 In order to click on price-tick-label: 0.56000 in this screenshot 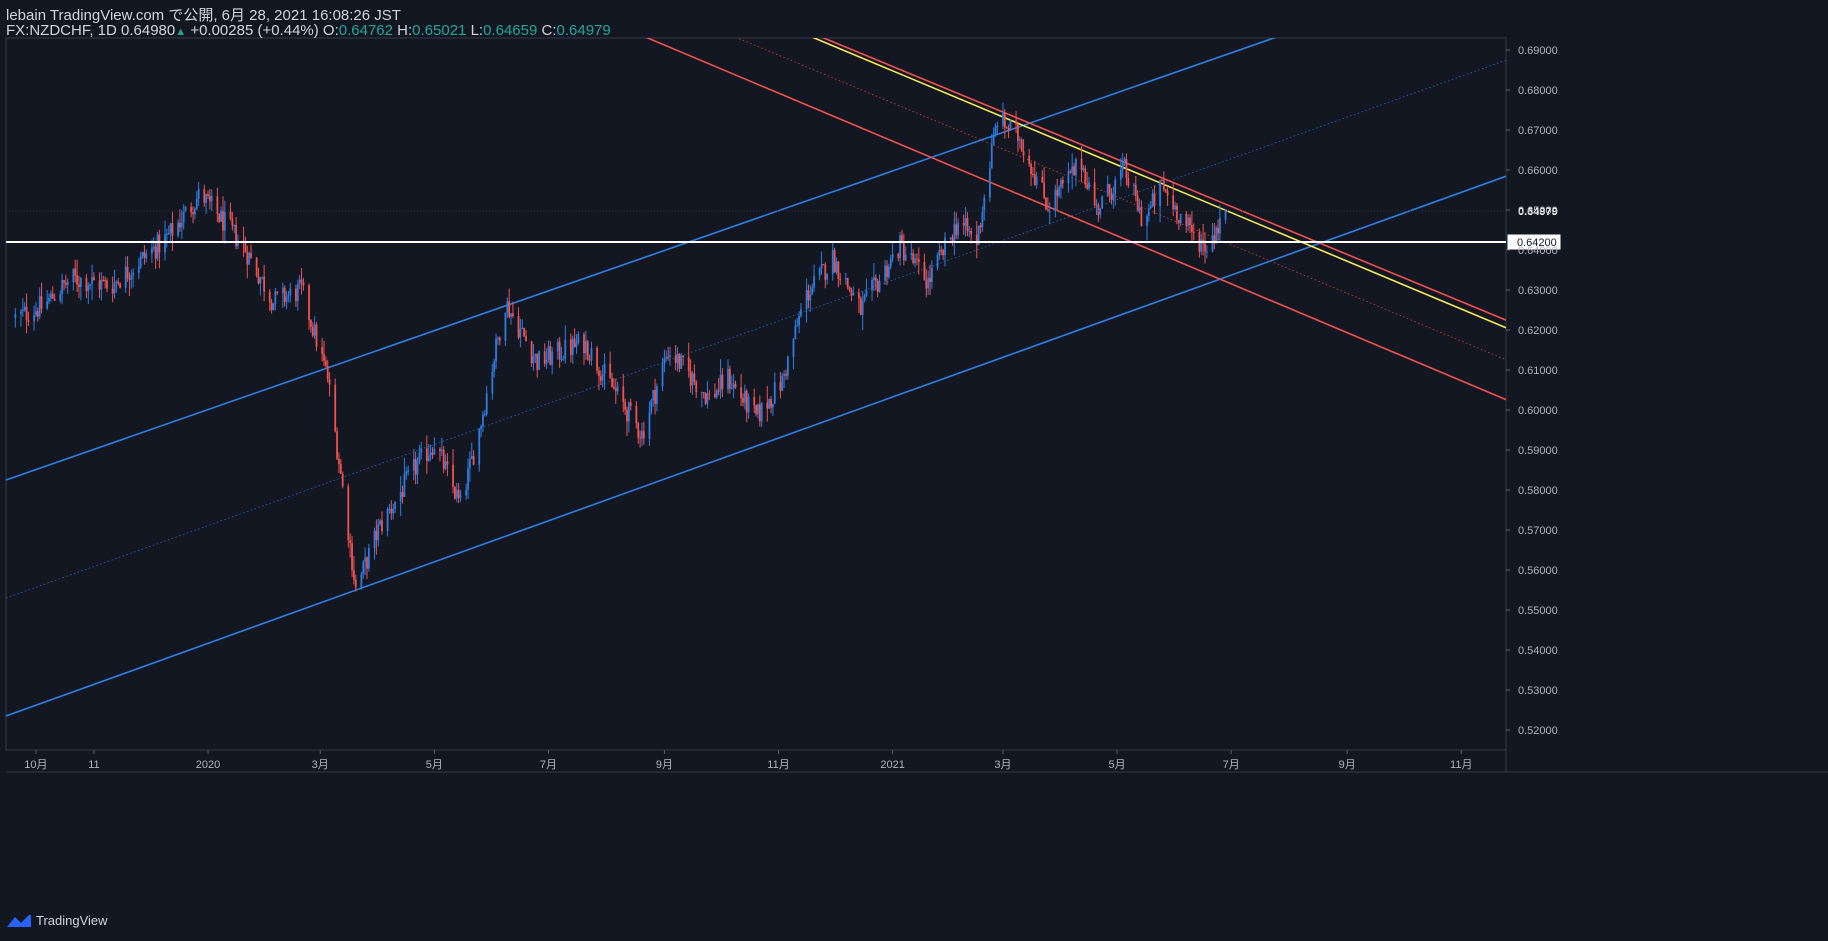, I will do `click(1538, 571)`.